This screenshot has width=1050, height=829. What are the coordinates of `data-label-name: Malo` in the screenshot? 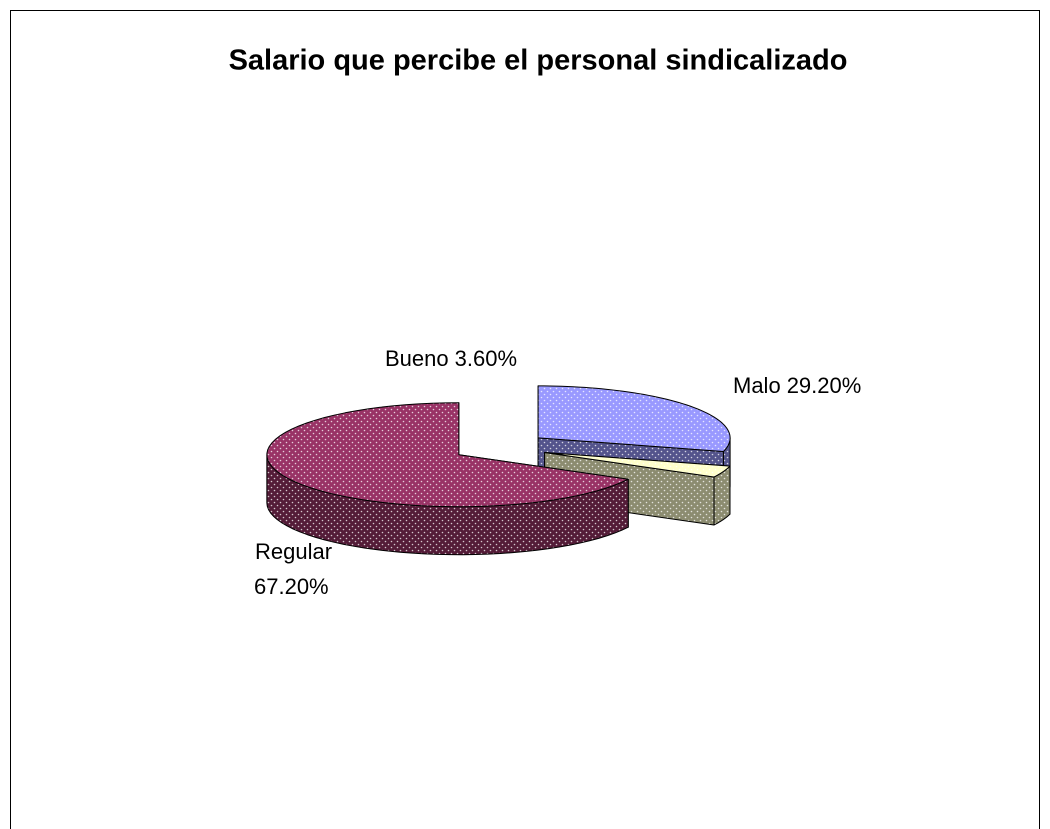 It's located at (757, 385).